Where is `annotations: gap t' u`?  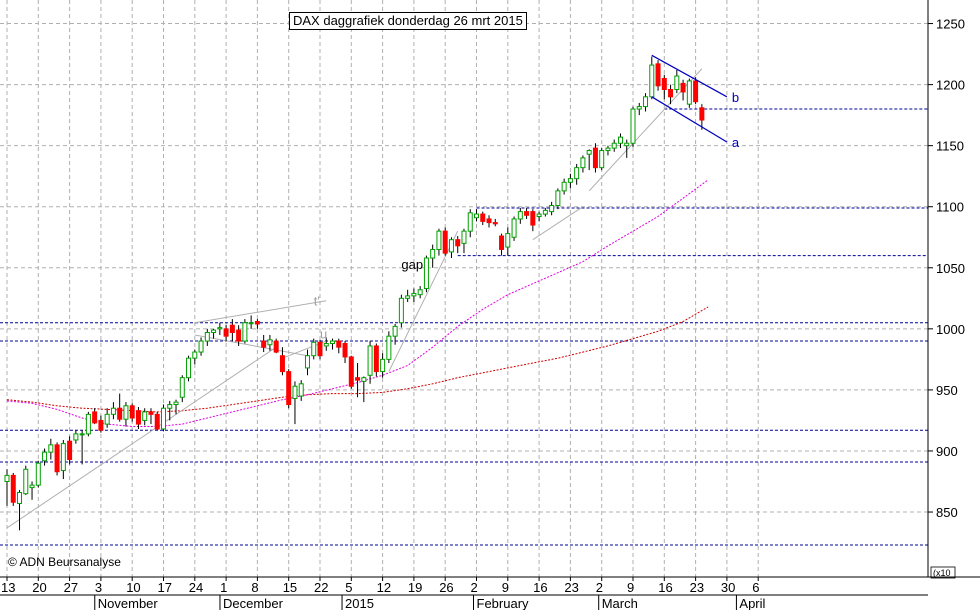
annotations: gap t' u is located at coordinates (368, 299).